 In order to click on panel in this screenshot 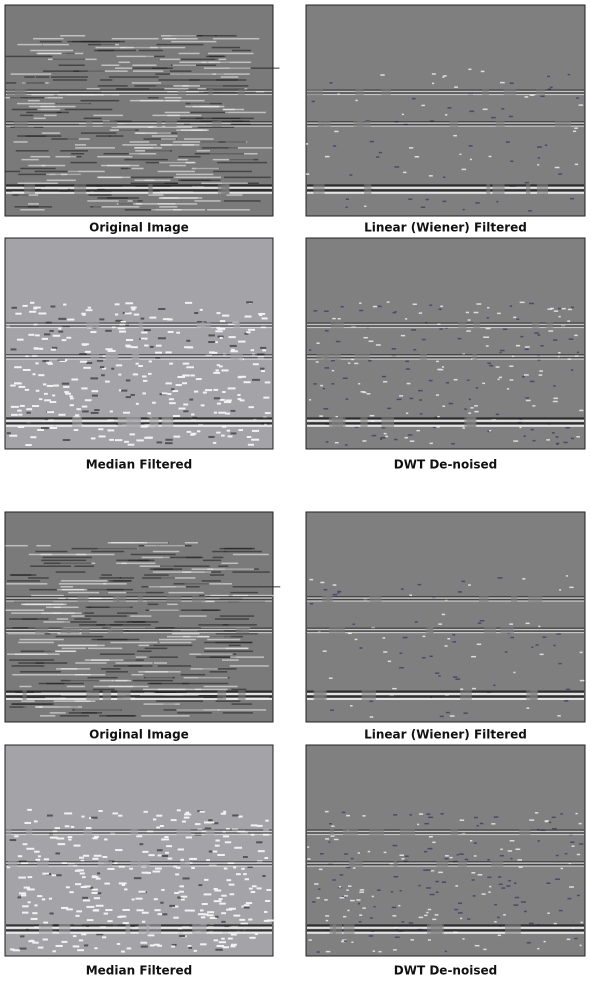, I will do `click(142, 110)`.